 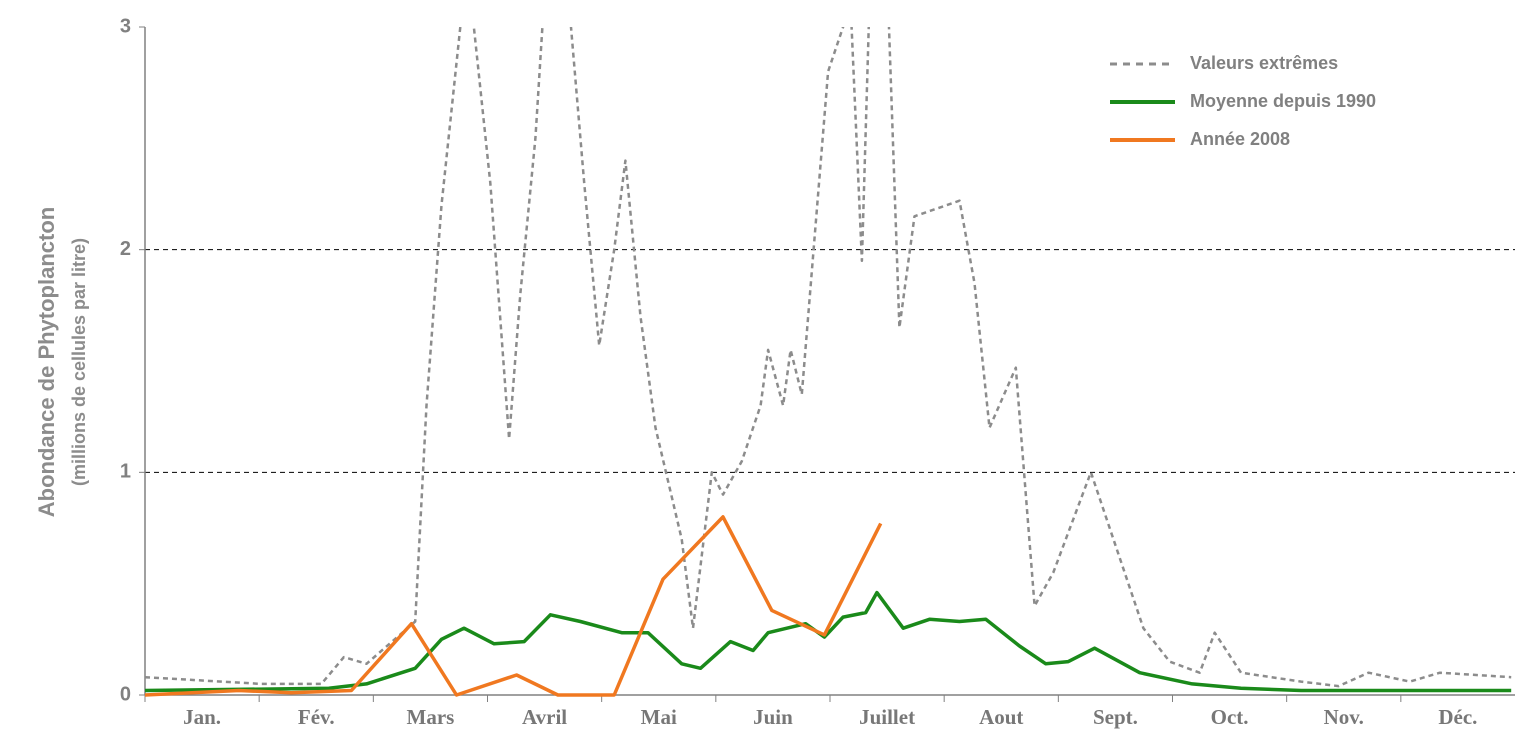 I want to click on y-axis-sublabel: (millions de cellules par litre), so click(x=79, y=362).